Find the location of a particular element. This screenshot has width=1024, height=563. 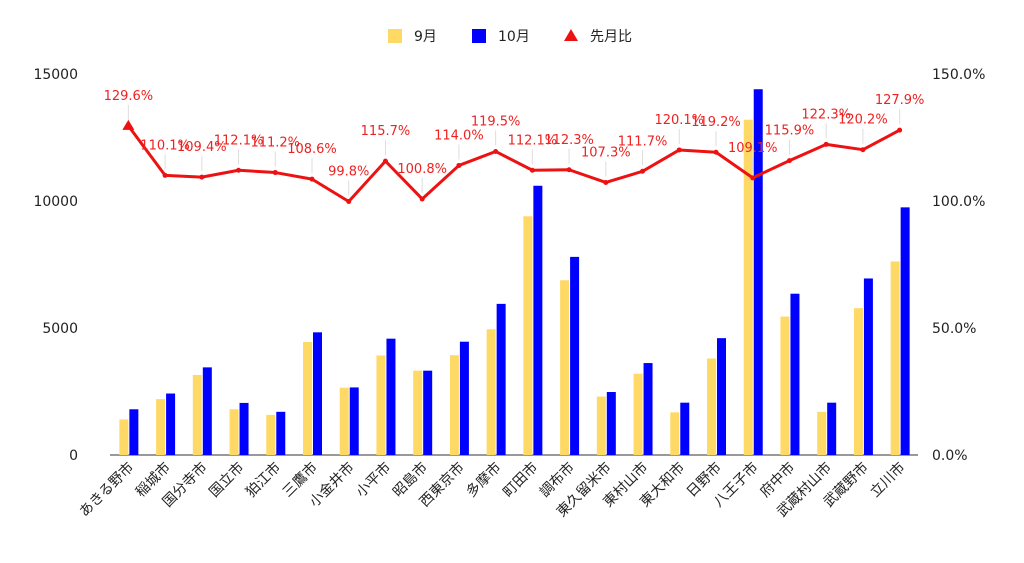

legend-label: 10月 is located at coordinates (514, 37).